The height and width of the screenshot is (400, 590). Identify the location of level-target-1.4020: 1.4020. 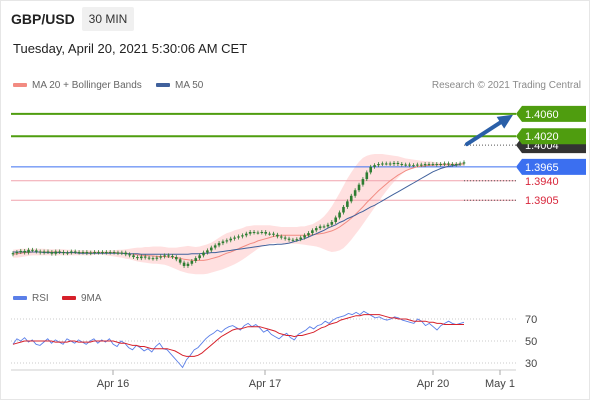
(551, 136).